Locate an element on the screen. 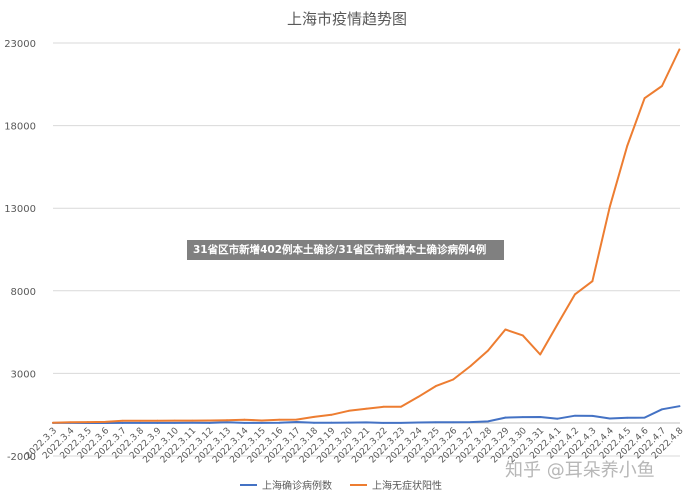 The height and width of the screenshot is (500, 695). legend-label: 上海确诊病例数 is located at coordinates (297, 485).